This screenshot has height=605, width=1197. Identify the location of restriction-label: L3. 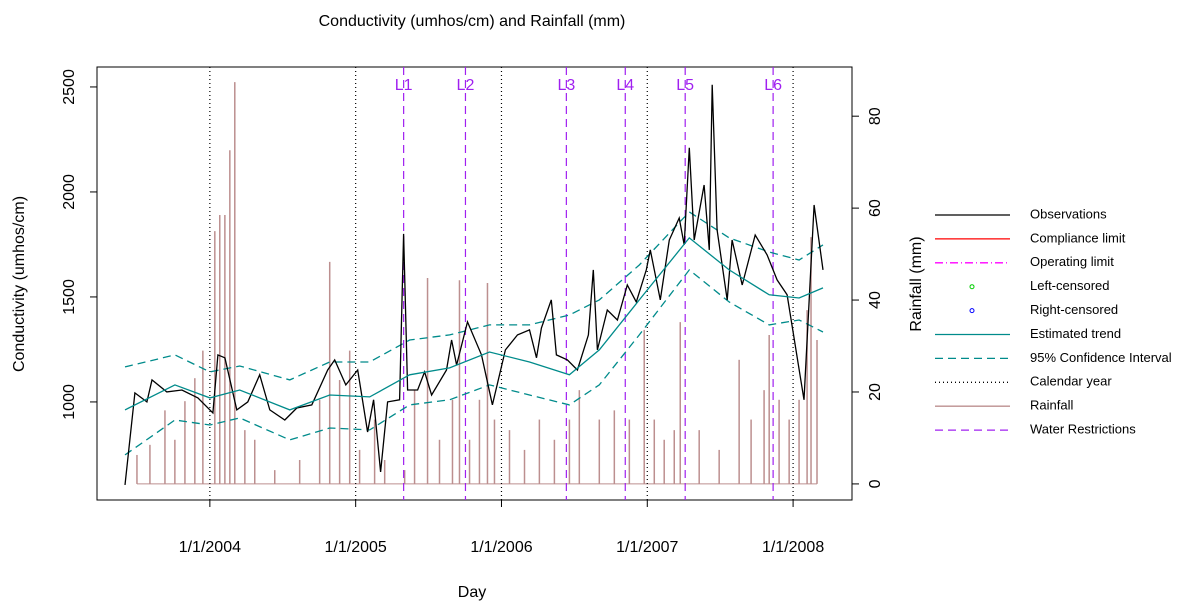
(566, 85).